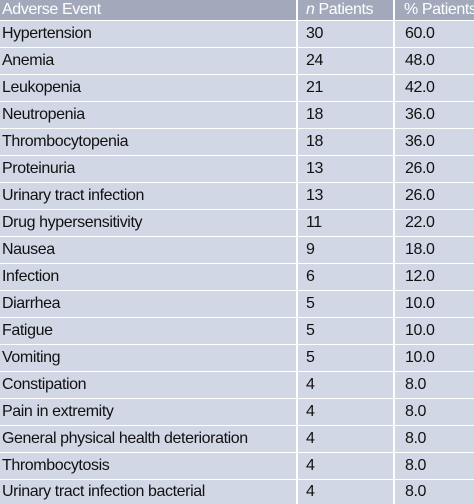  What do you see at coordinates (149, 223) in the screenshot?
I see `cell-adverse-event: Drug hypersensitivity` at bounding box center [149, 223].